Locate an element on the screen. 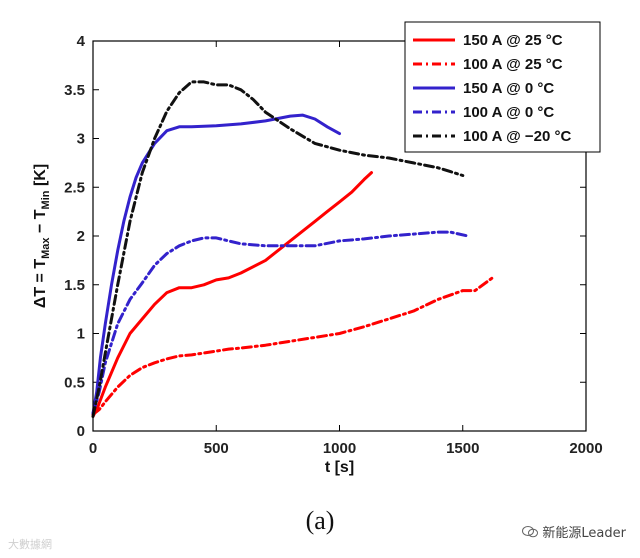  watermark-right-text: 新能源Leader is located at coordinates (584, 533).